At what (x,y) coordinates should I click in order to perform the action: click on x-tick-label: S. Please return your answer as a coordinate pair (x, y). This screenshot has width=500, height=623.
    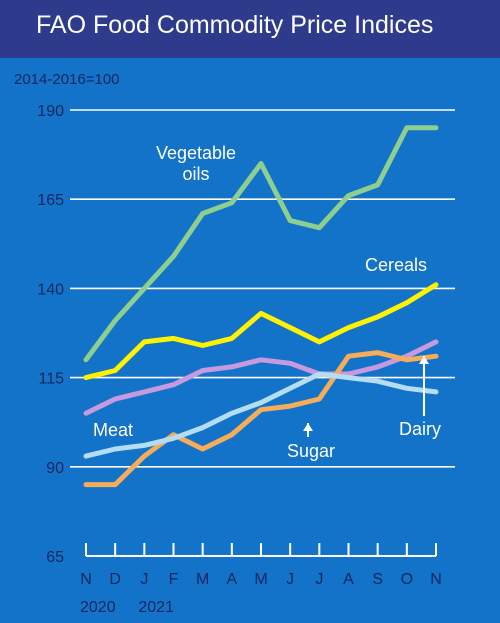
    Looking at the image, I should click on (377, 579).